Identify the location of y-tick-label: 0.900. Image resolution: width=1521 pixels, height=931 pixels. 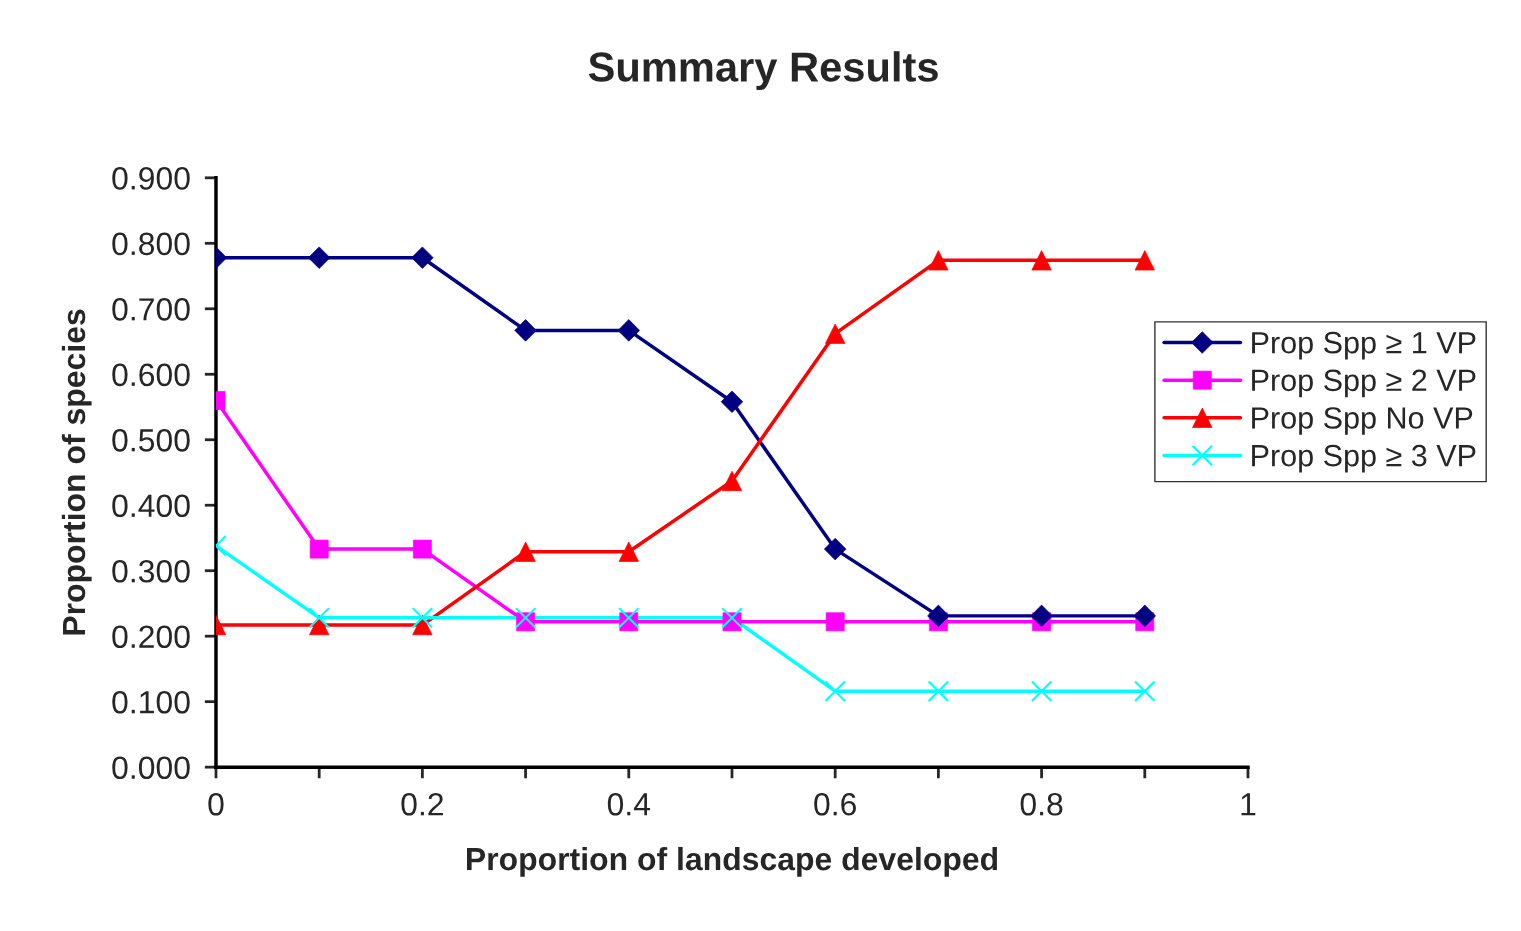
(151, 178).